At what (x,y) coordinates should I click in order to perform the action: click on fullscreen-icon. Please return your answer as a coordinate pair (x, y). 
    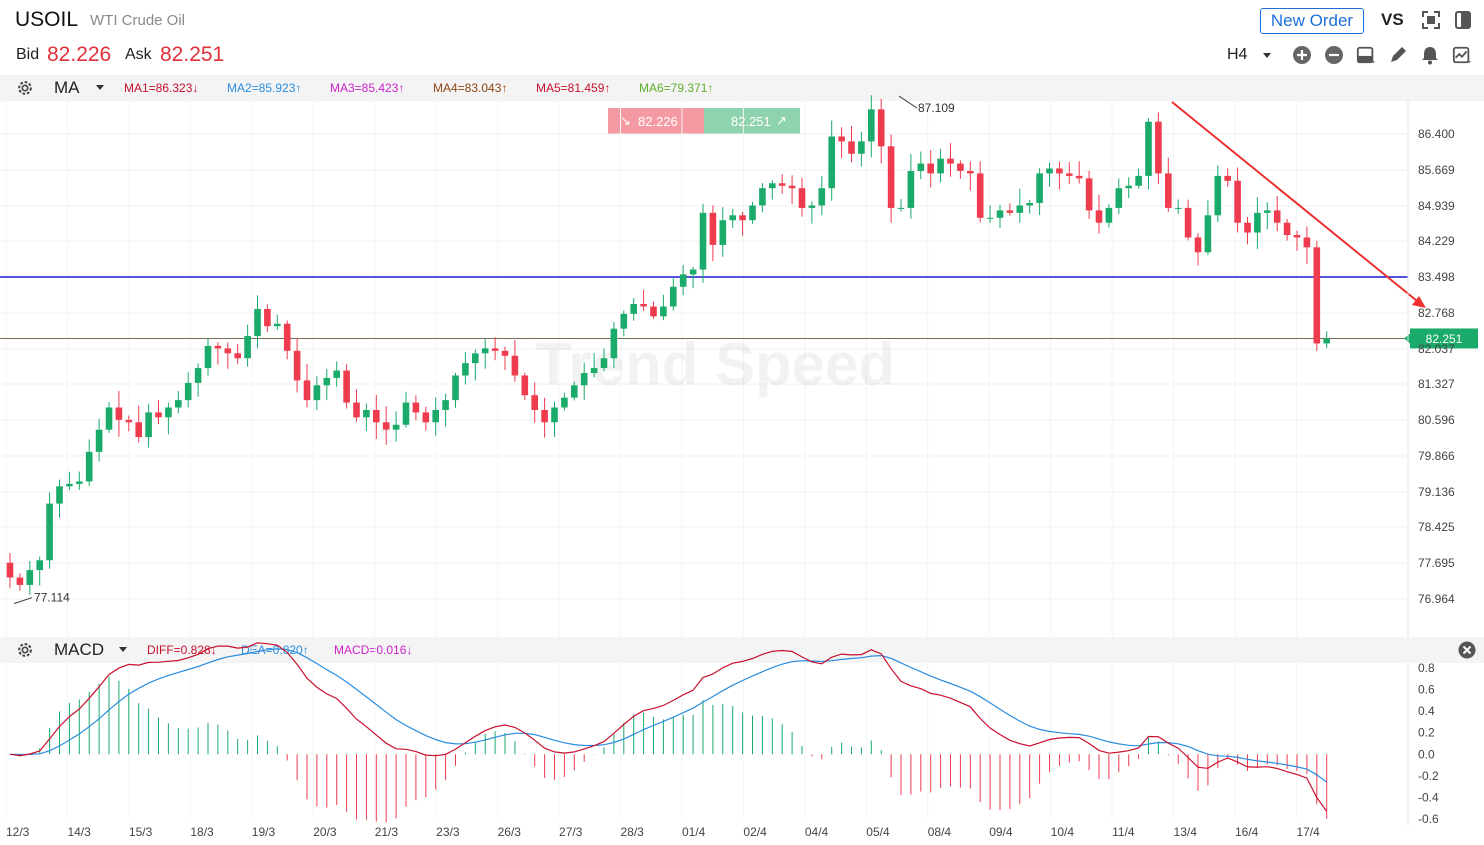
    Looking at the image, I should click on (1431, 20).